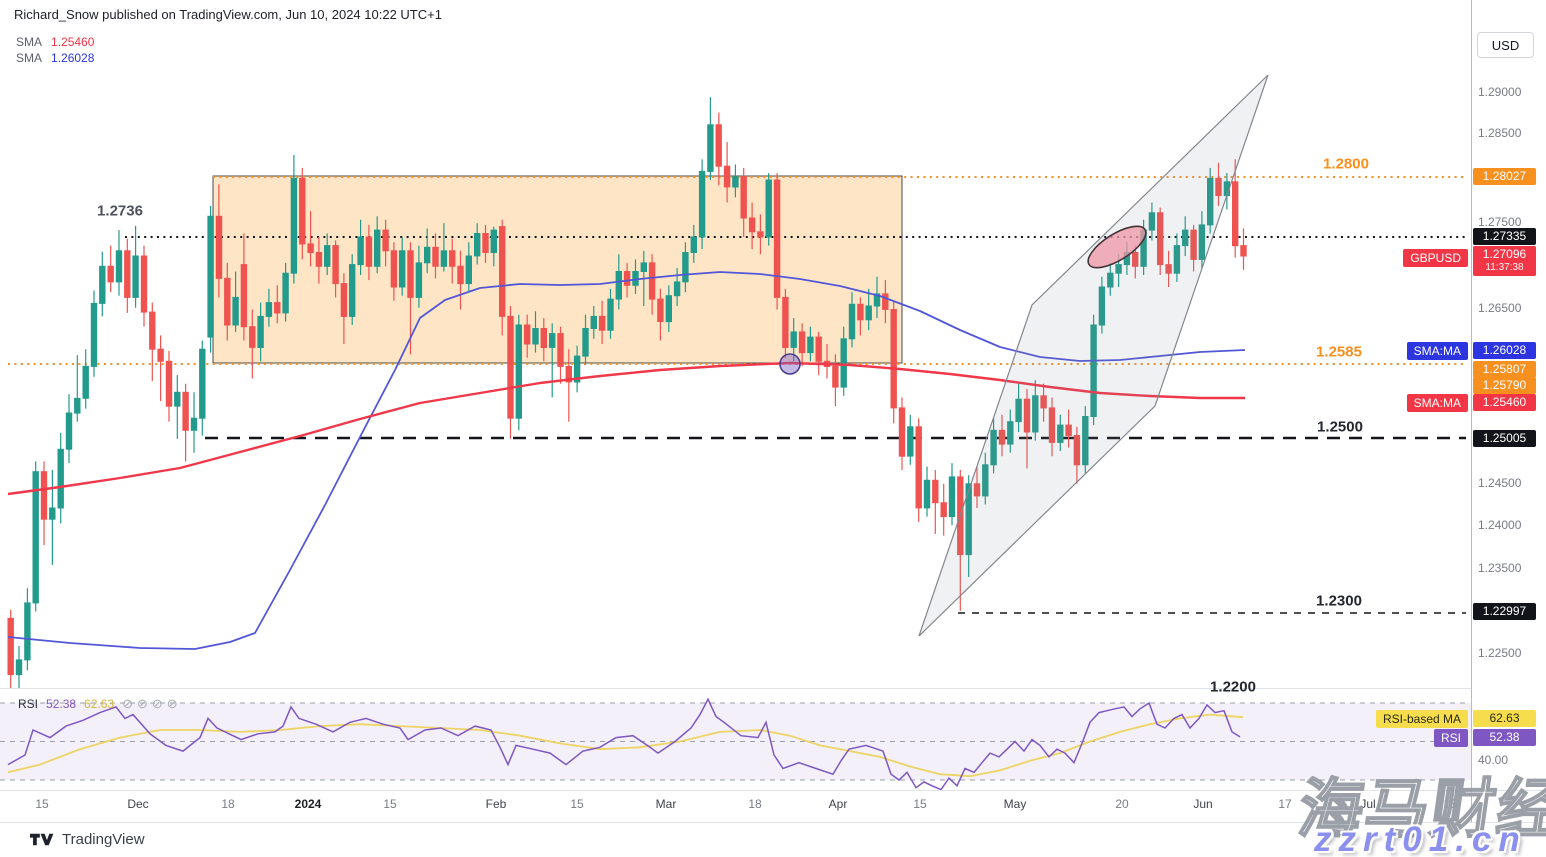 This screenshot has width=1546, height=857. Describe the element at coordinates (1505, 45) in the screenshot. I see `currency-toggle-button: USD` at that location.